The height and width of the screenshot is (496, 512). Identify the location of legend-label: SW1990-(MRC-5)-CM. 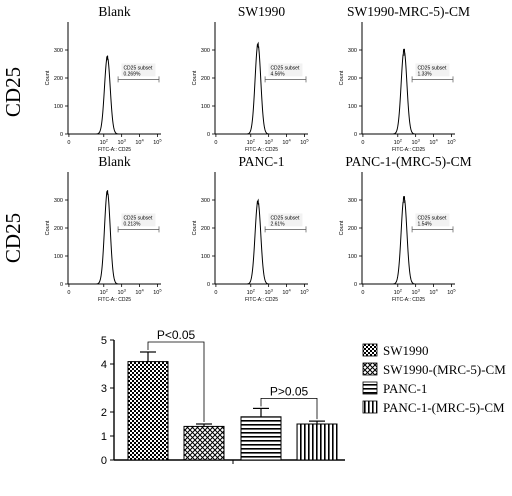
(444, 369).